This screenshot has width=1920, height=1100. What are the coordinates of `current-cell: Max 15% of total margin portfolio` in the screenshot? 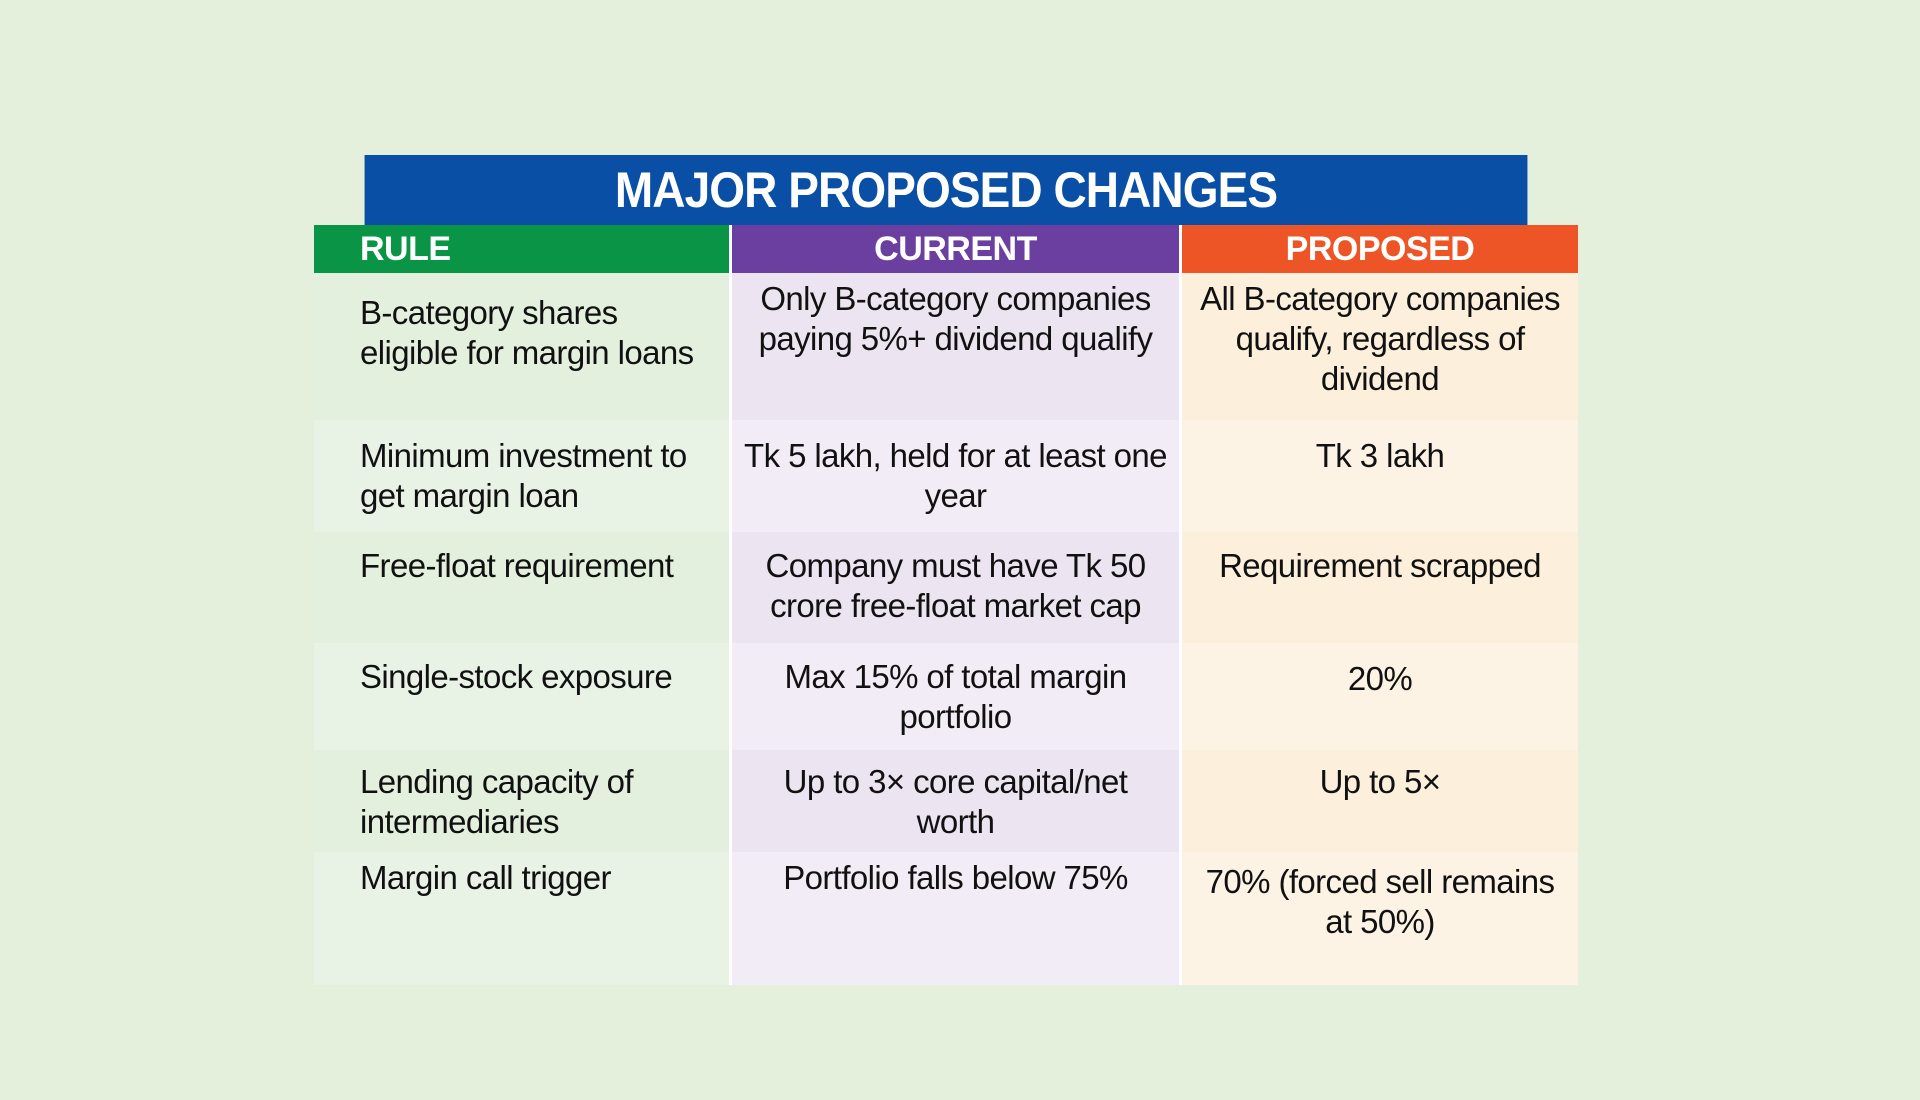 It's located at (954, 696).